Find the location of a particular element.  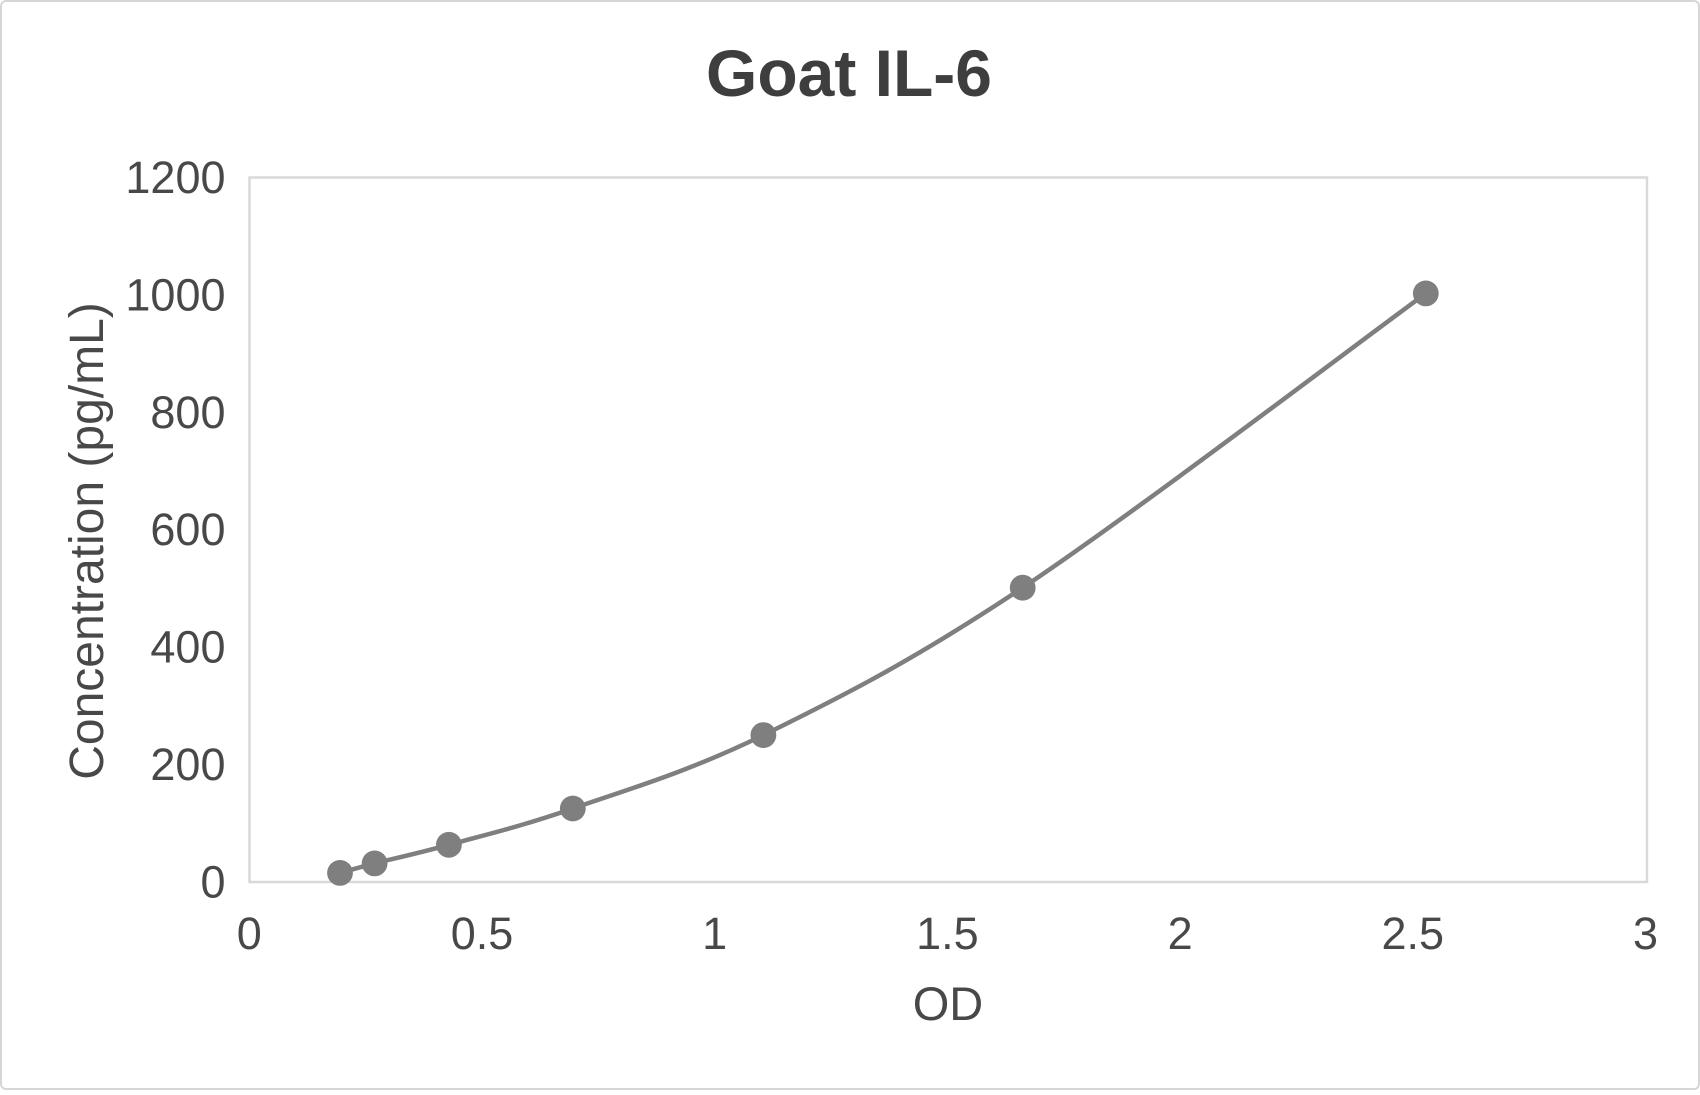

svg-text: Goat IL-6 is located at coordinates (849, 73).